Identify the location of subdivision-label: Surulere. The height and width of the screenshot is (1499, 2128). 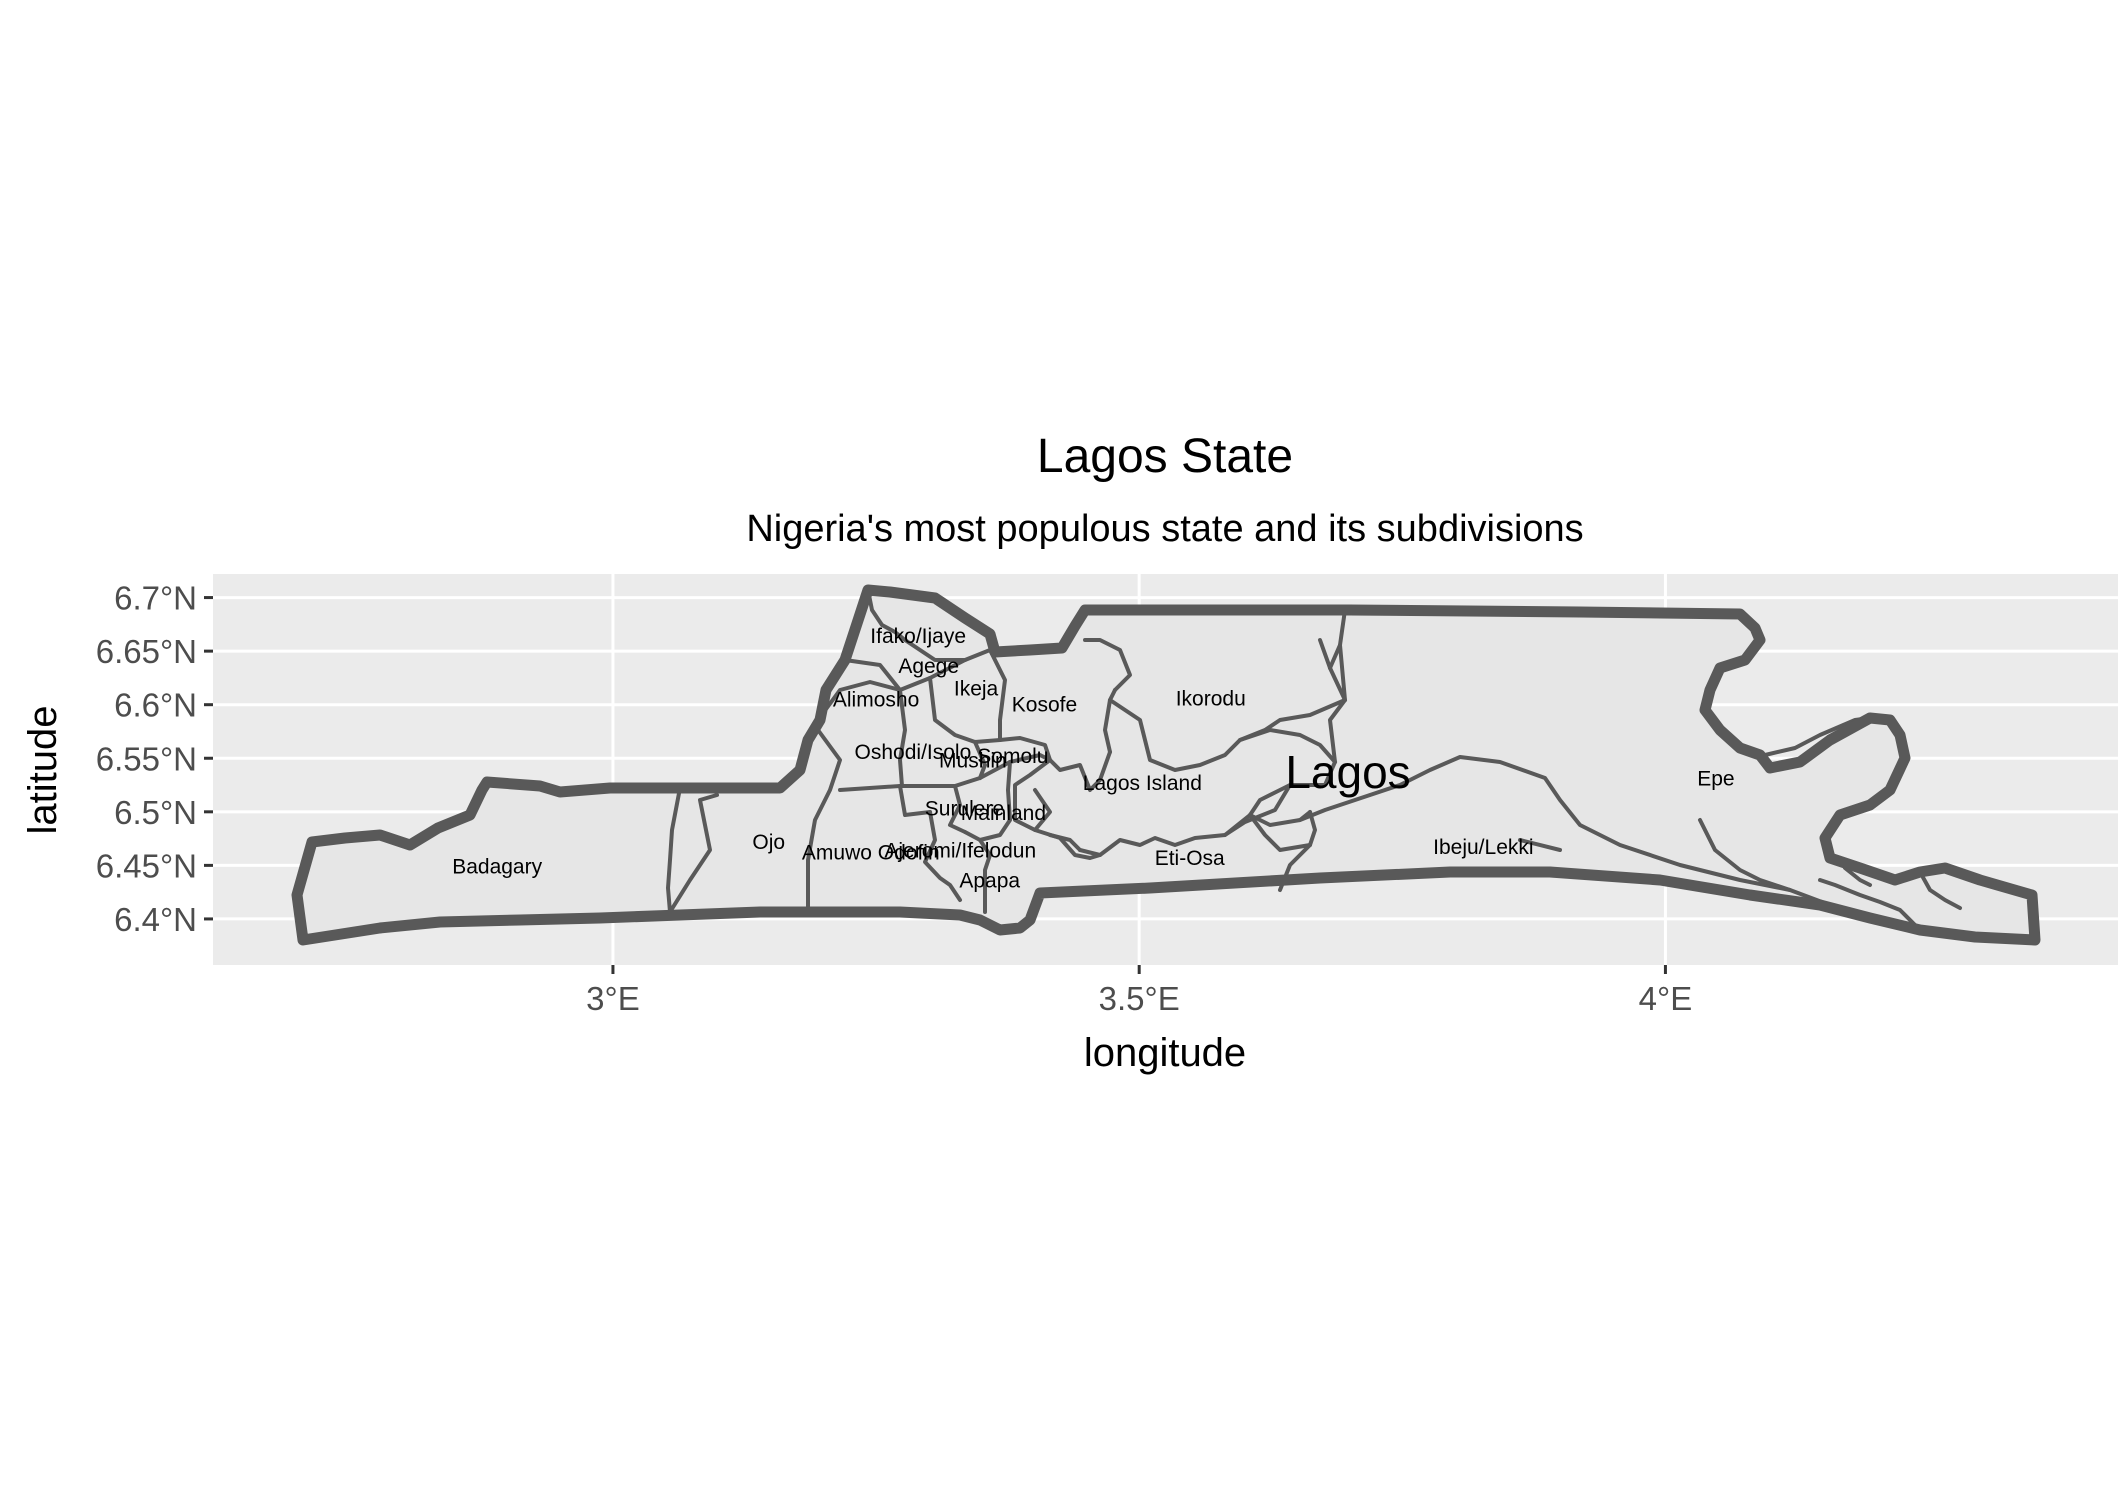
(964, 809).